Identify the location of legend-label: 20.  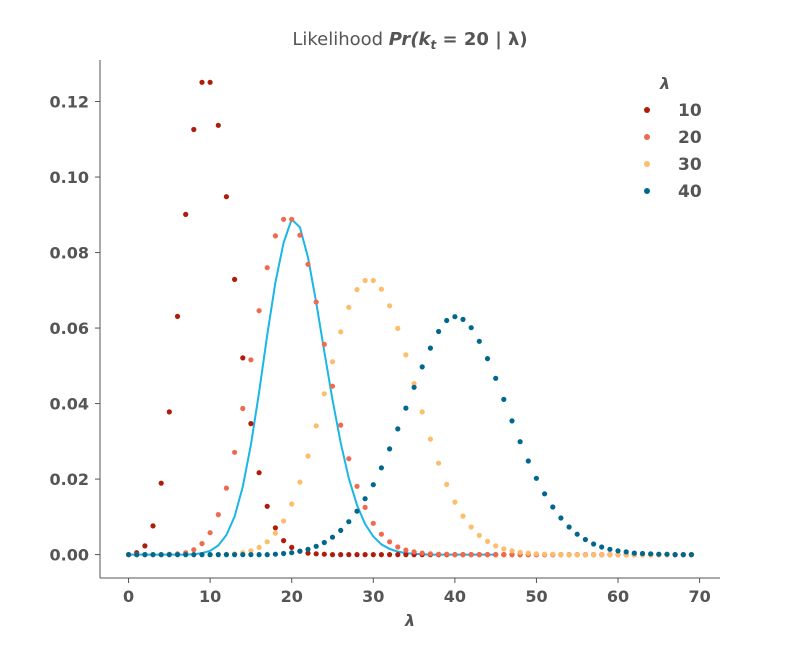
(690, 138).